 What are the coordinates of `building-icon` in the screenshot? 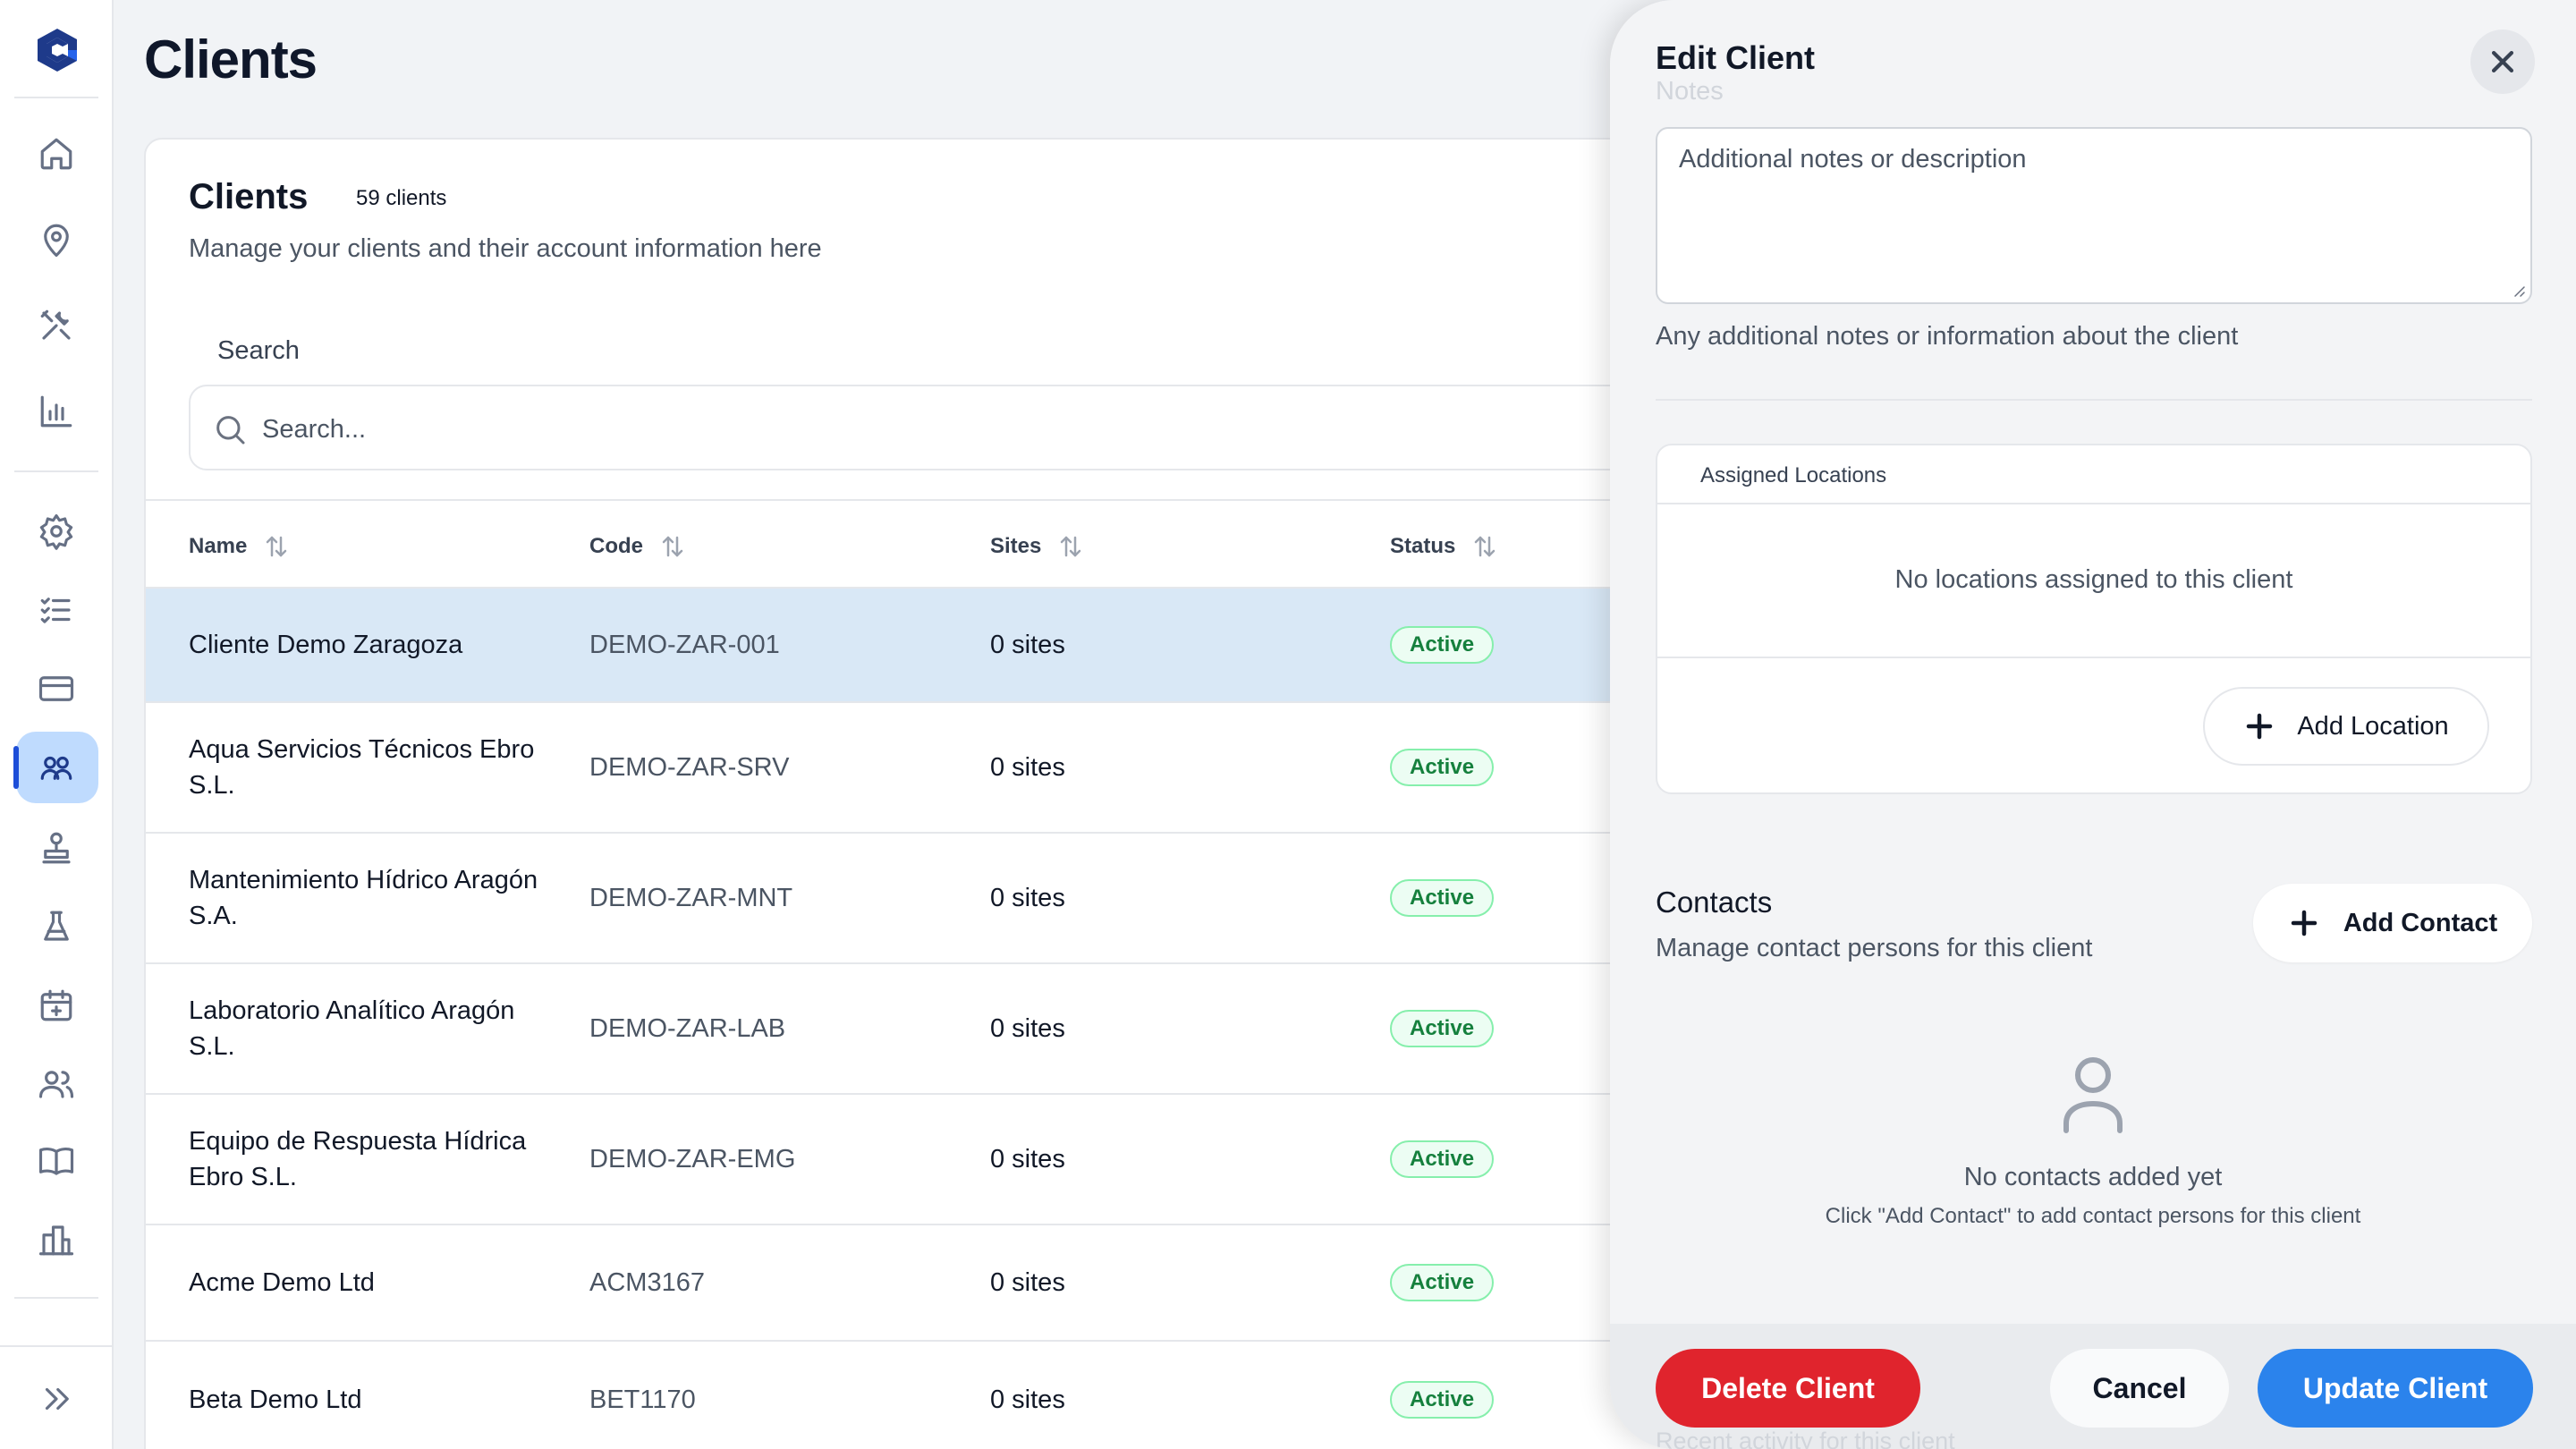 It's located at (56, 1239).